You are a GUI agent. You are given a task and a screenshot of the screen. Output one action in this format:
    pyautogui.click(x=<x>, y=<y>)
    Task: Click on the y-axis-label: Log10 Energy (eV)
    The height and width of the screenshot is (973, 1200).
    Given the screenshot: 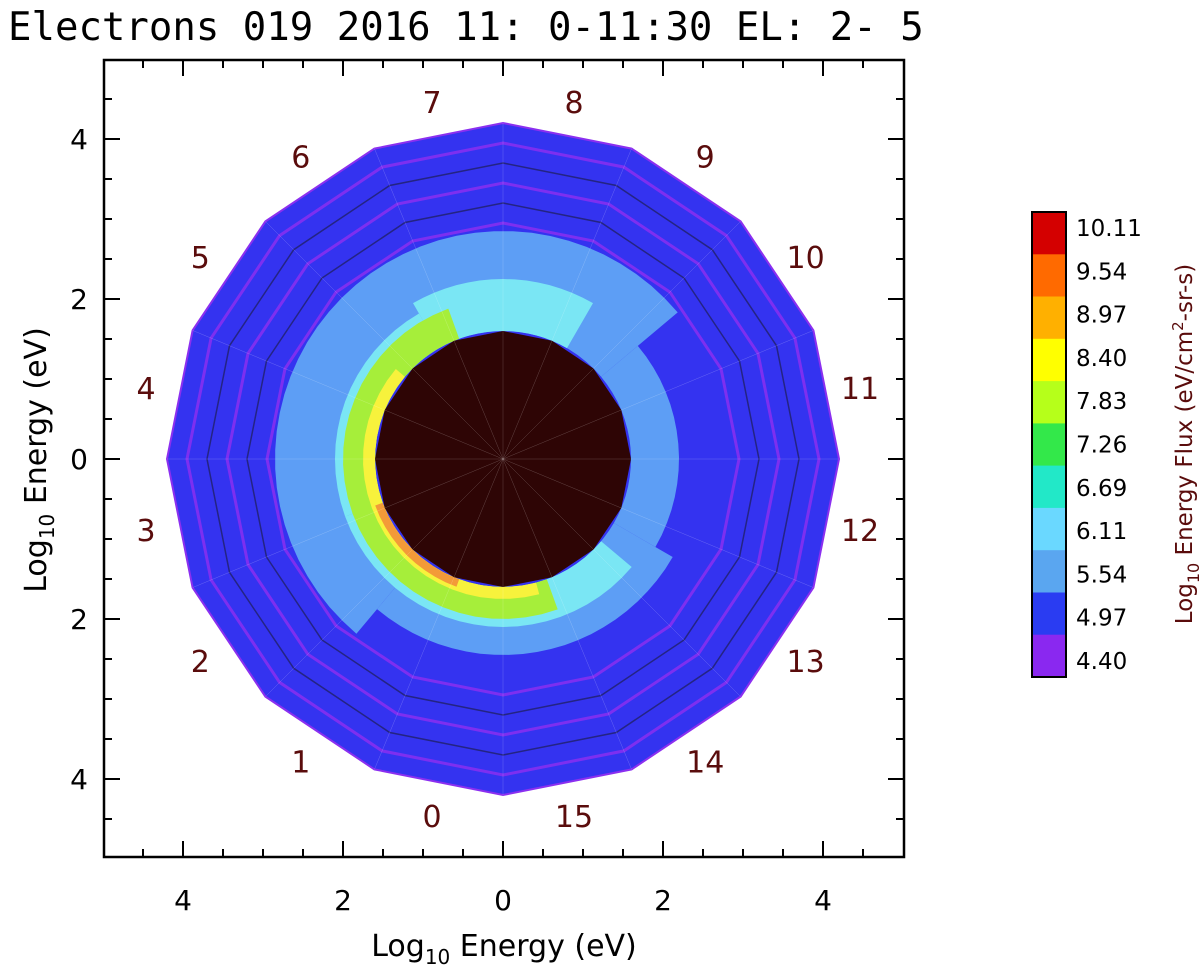 What is the action you would take?
    pyautogui.click(x=39, y=460)
    